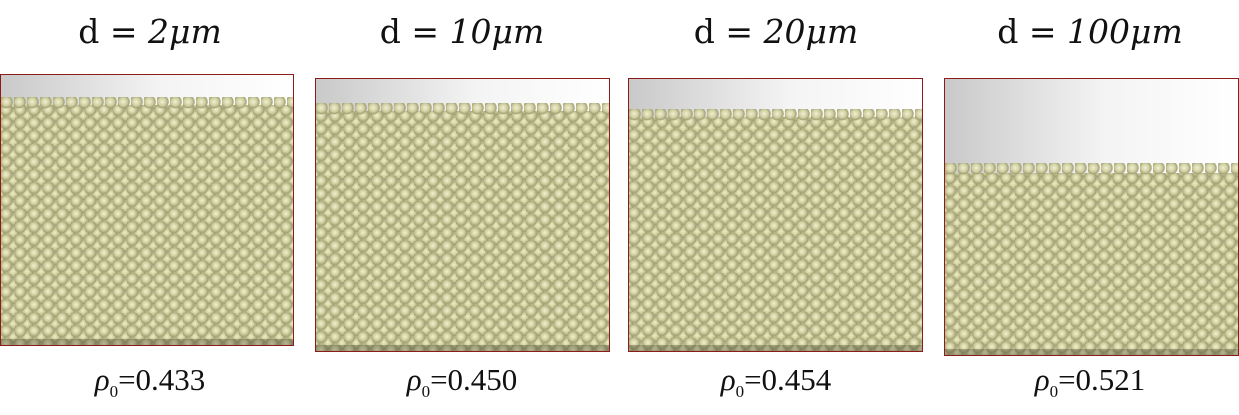 Image resolution: width=1239 pixels, height=415 pixels. I want to click on panel-title: d = 10μm, so click(462, 31).